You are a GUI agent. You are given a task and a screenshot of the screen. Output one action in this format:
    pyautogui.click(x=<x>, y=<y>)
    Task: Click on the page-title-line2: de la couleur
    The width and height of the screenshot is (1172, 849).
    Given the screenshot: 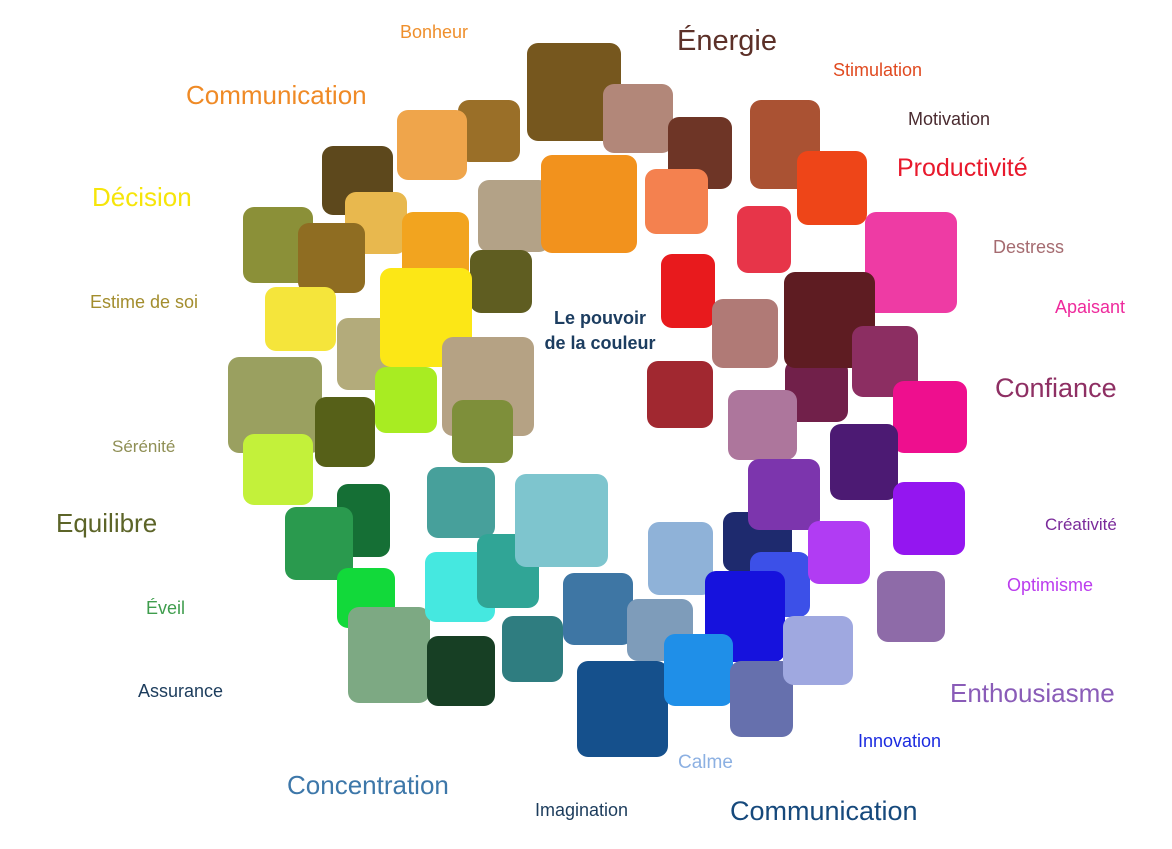 What is the action you would take?
    pyautogui.click(x=600, y=343)
    